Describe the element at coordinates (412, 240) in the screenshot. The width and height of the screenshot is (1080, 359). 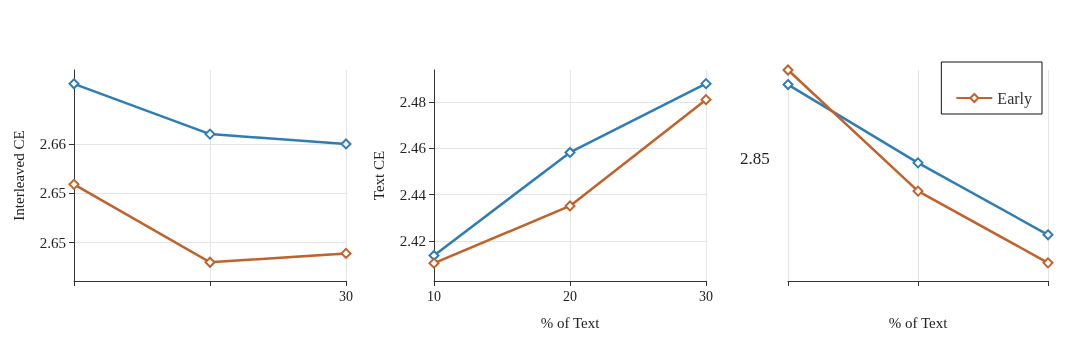
I see `y-tick-label: 2.42` at that location.